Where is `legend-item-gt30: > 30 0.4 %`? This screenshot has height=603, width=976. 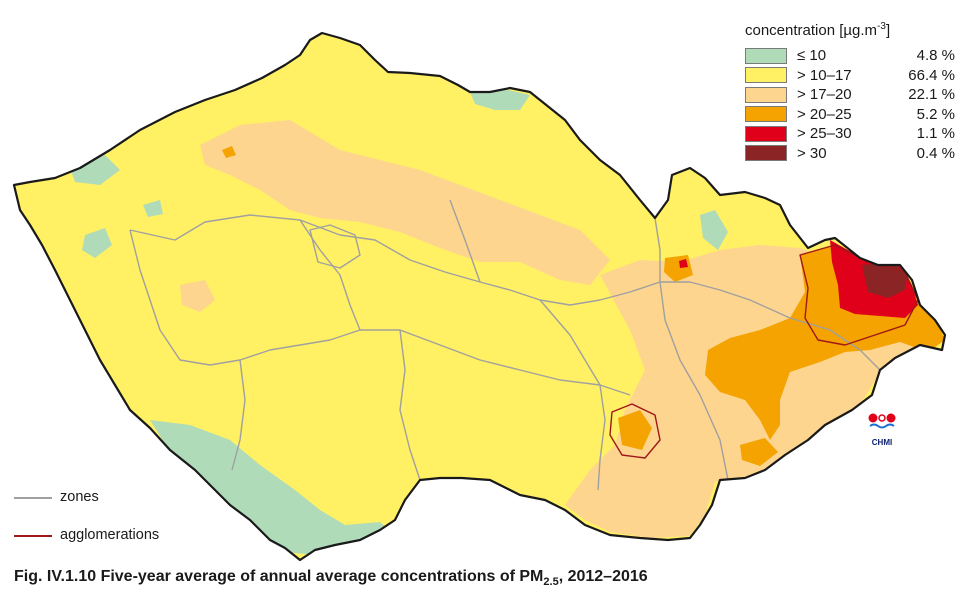 legend-item-gt30: > 30 0.4 % is located at coordinates (855, 154).